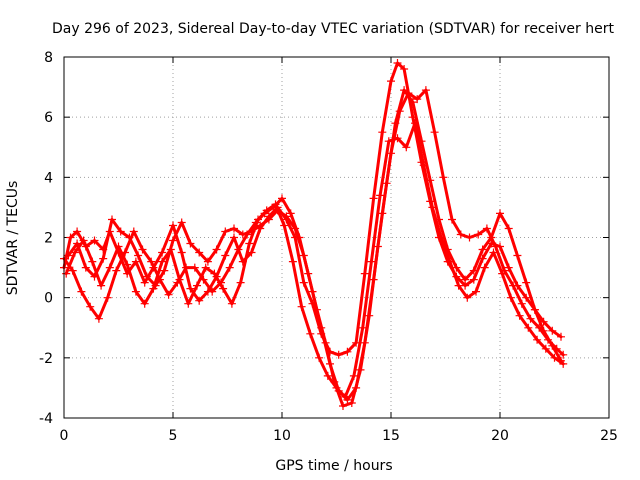  Describe the element at coordinates (48, 118) in the screenshot. I see `y-tick-label: 6` at that location.